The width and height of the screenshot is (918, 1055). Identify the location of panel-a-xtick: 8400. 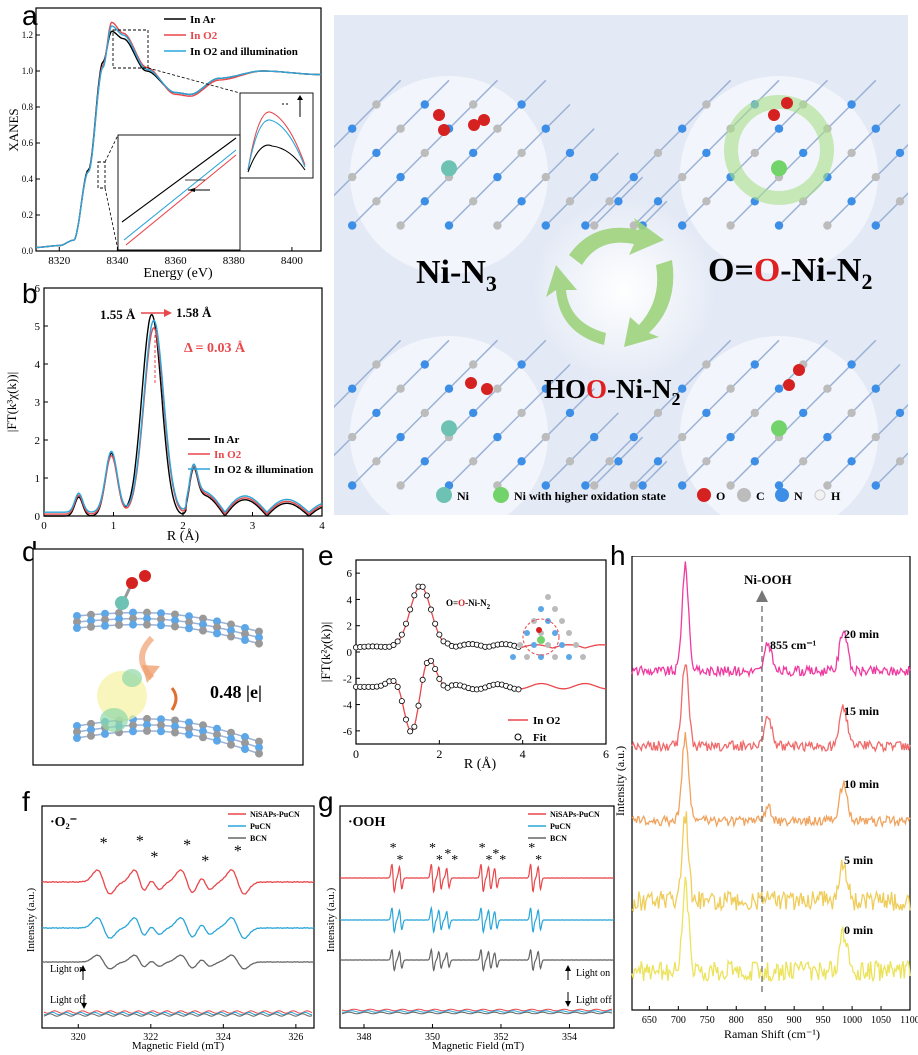
(292, 261).